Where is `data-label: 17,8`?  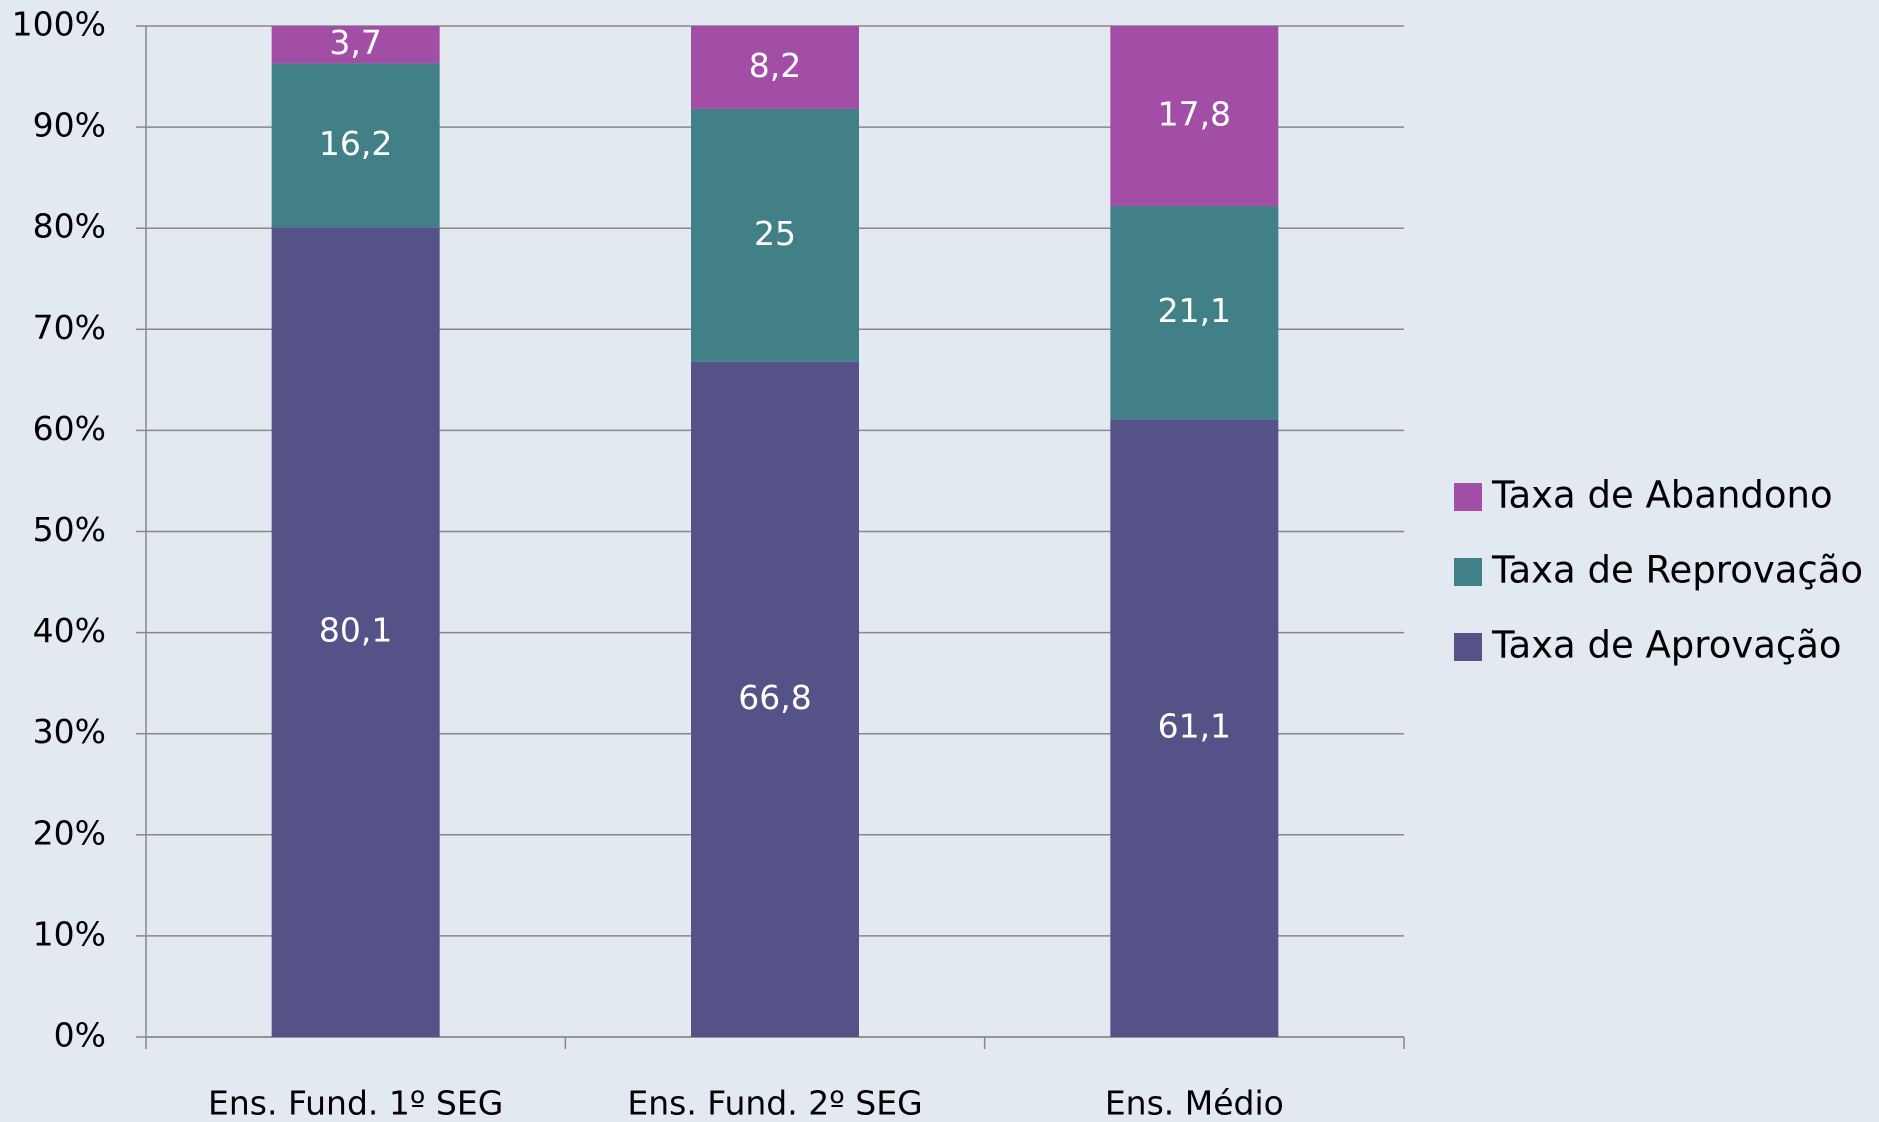
data-label: 17,8 is located at coordinates (1194, 113).